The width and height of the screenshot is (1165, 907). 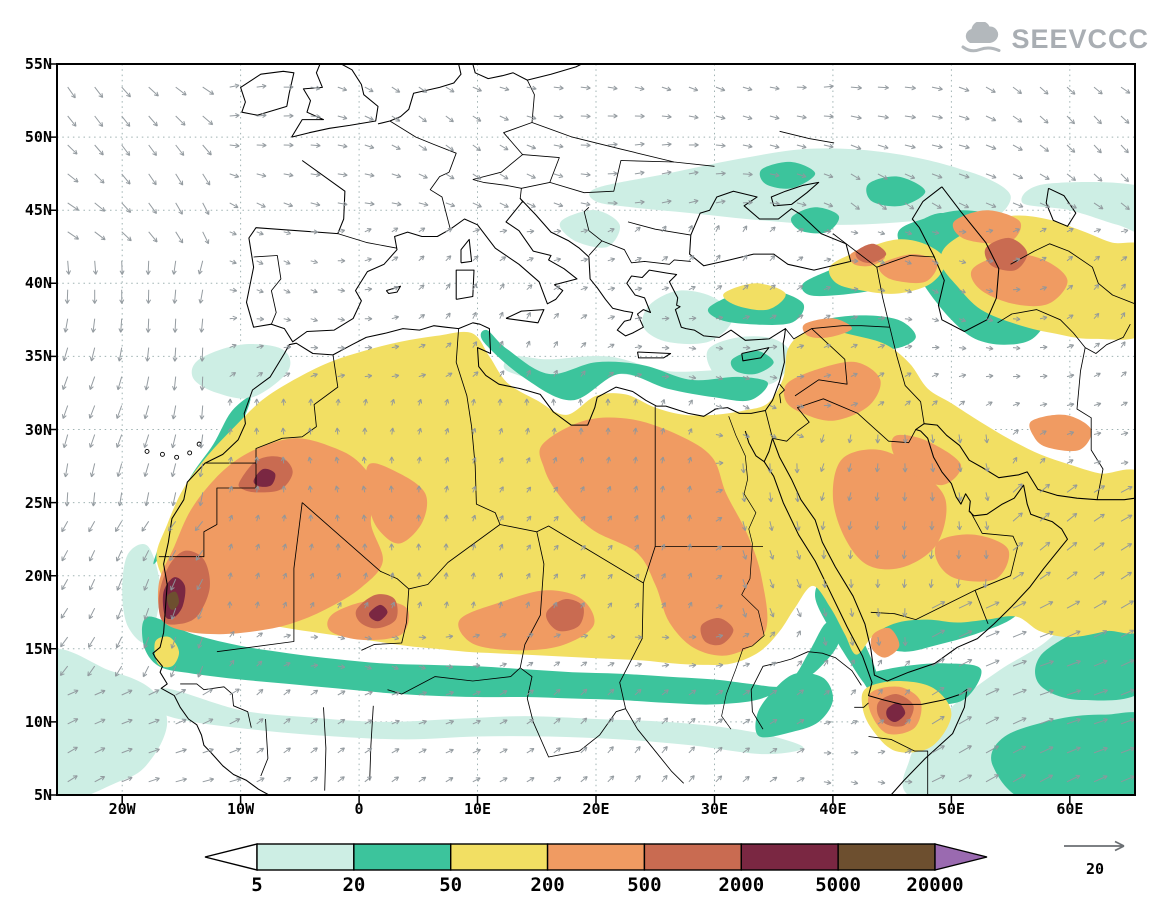 What do you see at coordinates (38, 575) in the screenshot?
I see `lat-tick-label: 20N` at bounding box center [38, 575].